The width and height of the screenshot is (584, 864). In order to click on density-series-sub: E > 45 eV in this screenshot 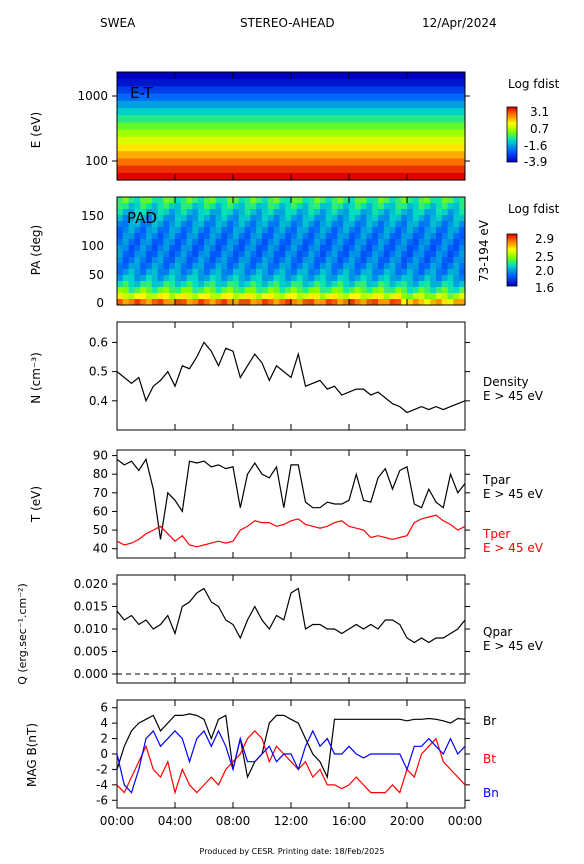, I will do `click(513, 396)`.